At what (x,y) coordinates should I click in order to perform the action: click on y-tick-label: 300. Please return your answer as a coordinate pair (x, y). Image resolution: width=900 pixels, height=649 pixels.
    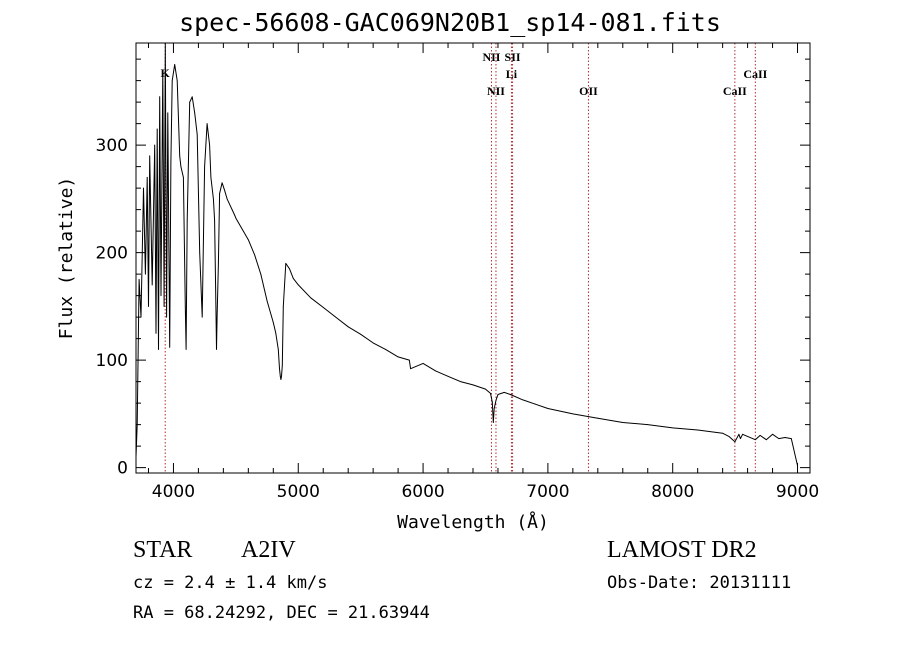
    Looking at the image, I should click on (112, 146).